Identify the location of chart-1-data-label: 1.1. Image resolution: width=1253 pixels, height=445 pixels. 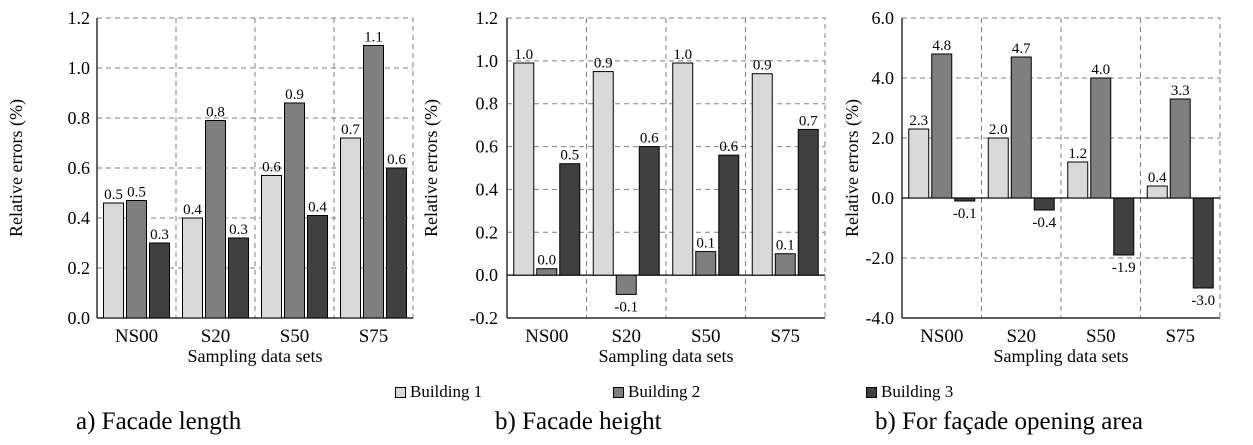
(373, 38).